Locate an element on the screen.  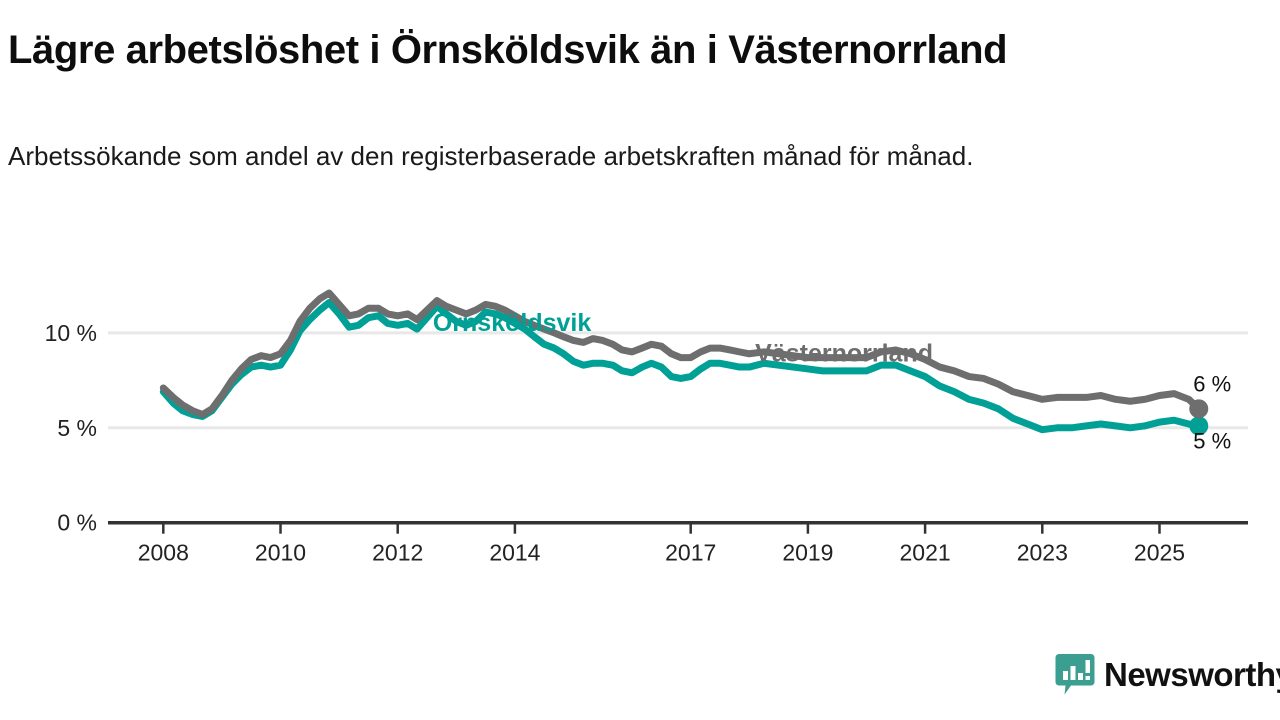
x-axis-tick-label: 2012 is located at coordinates (397, 553).